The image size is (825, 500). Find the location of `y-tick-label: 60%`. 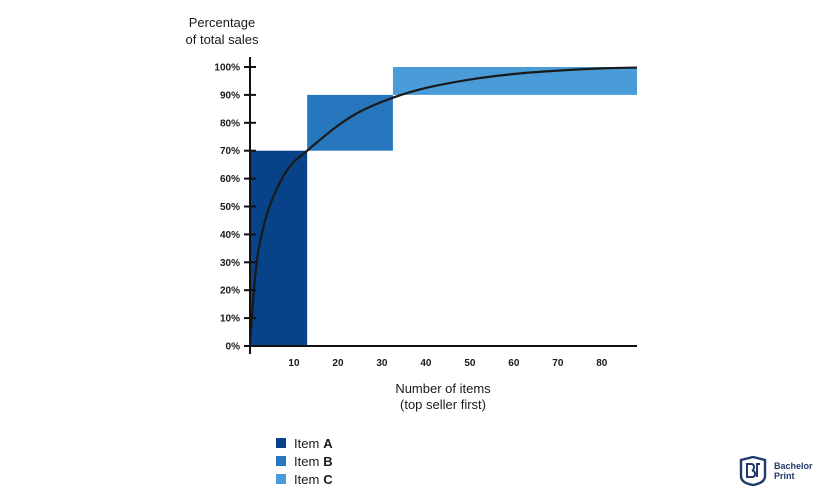

y-tick-label: 60% is located at coordinates (230, 179).